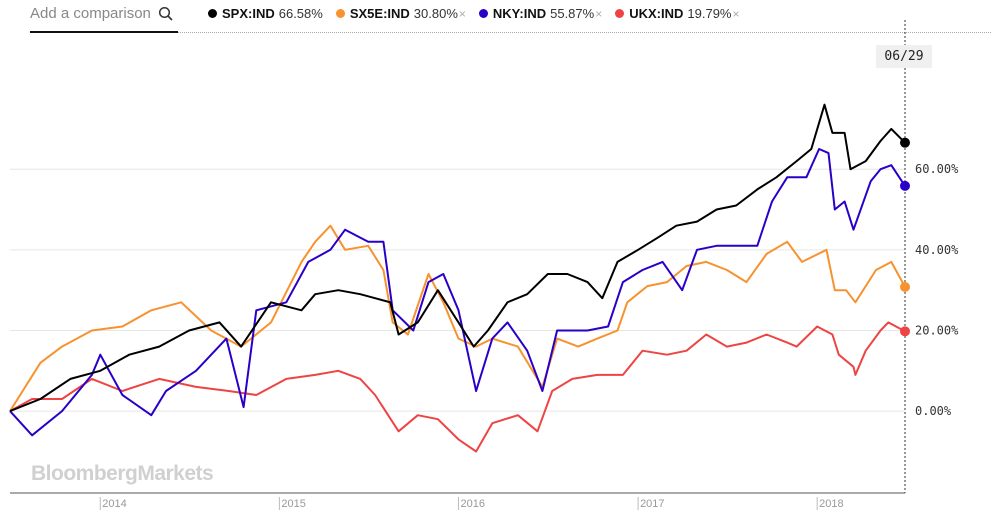  I want to click on y-tick-label: 40.00%, so click(937, 250).